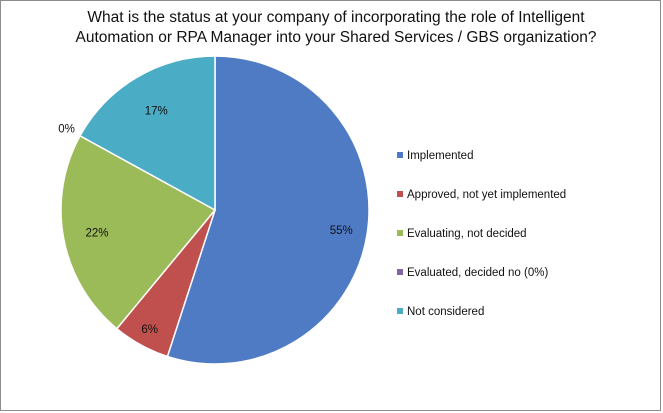 Image resolution: width=663 pixels, height=413 pixels. I want to click on legend-swatch-approved, so click(400, 194).